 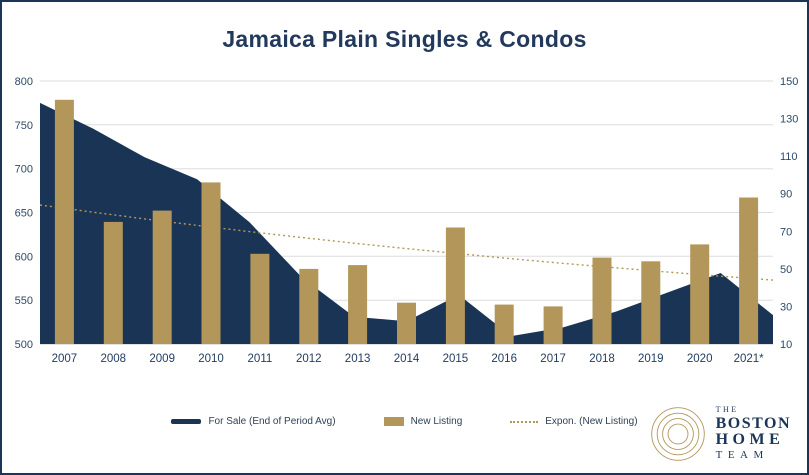 I want to click on right-axis-tick: 50, so click(x=786, y=270).